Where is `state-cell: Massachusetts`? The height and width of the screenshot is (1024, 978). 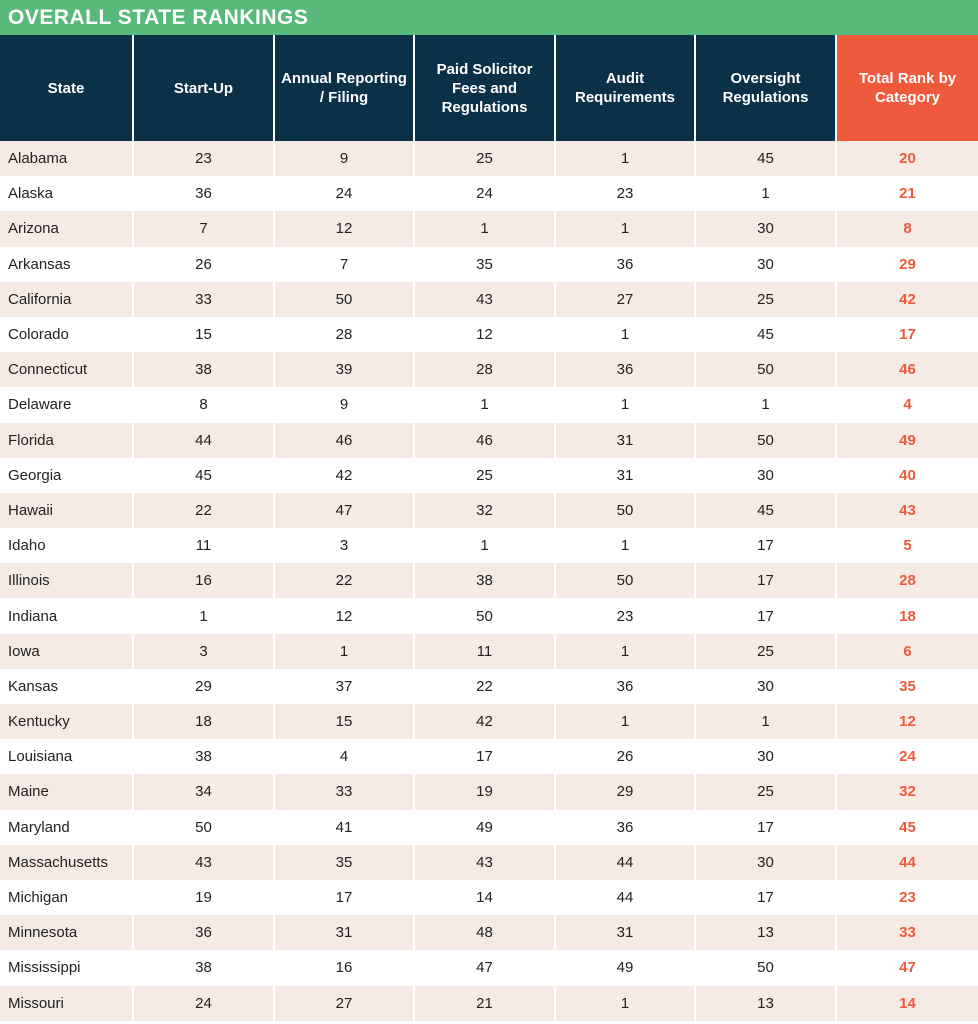
state-cell: Massachusetts is located at coordinates (67, 862).